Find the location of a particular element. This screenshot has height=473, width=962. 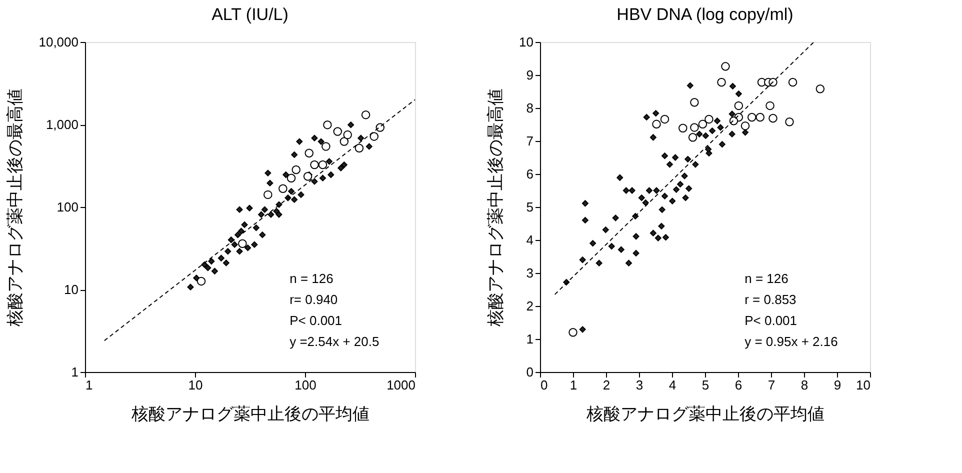

x-tick-label: 100 is located at coordinates (305, 385).